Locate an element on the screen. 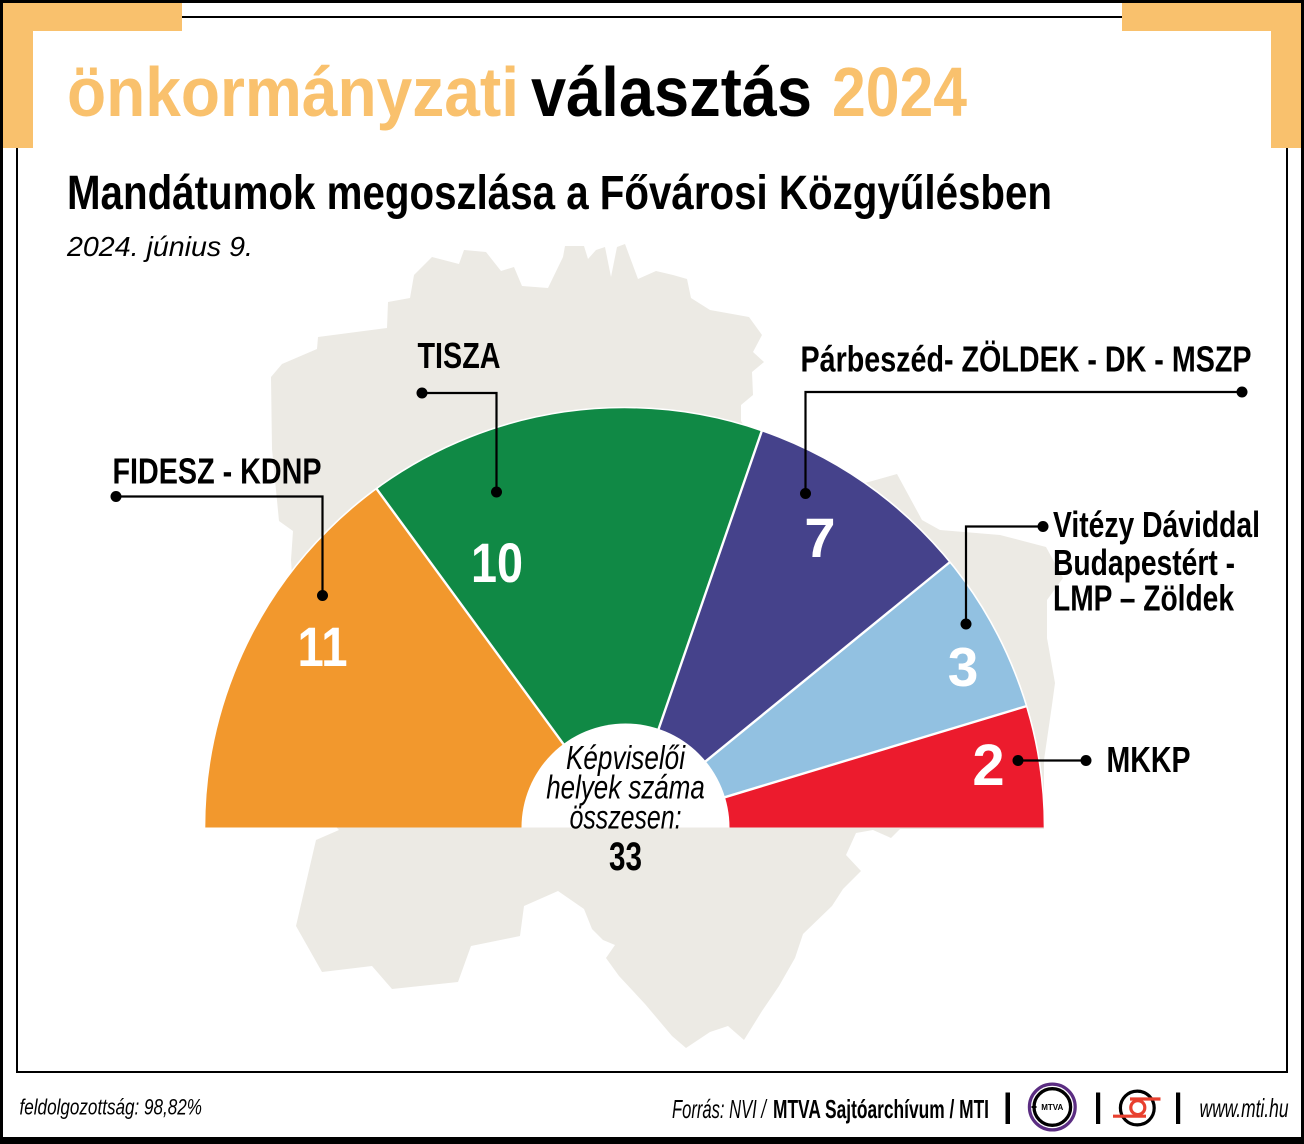 The image size is (1304, 1144). svg-text: összesen: is located at coordinates (626, 817).